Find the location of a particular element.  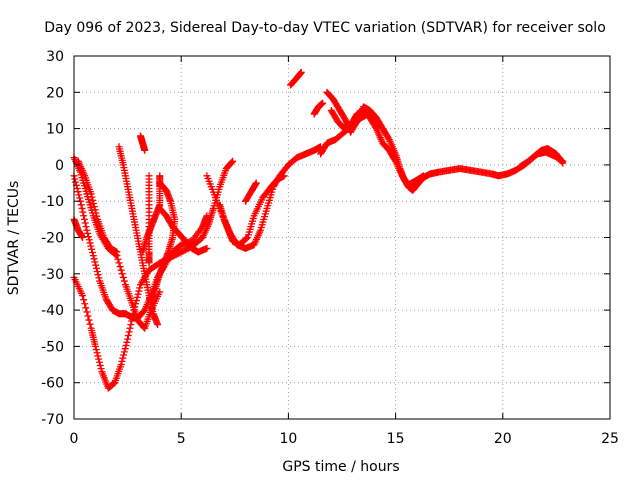

x-tick-label: 25 is located at coordinates (610, 439).